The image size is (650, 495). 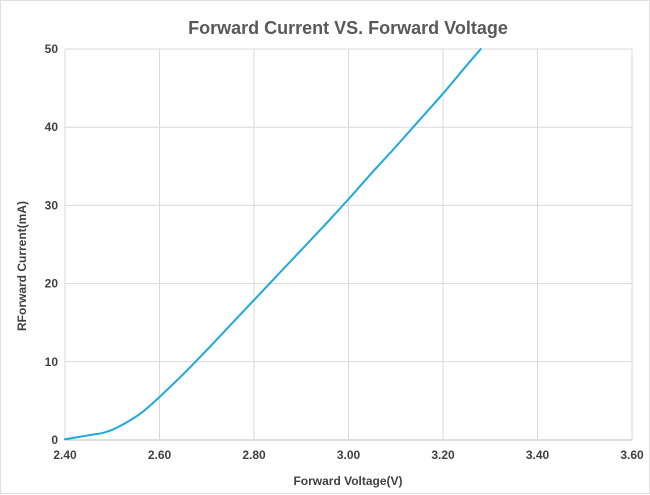 I want to click on chart-title: Forward Current VS. Forward Voltage, so click(x=348, y=28).